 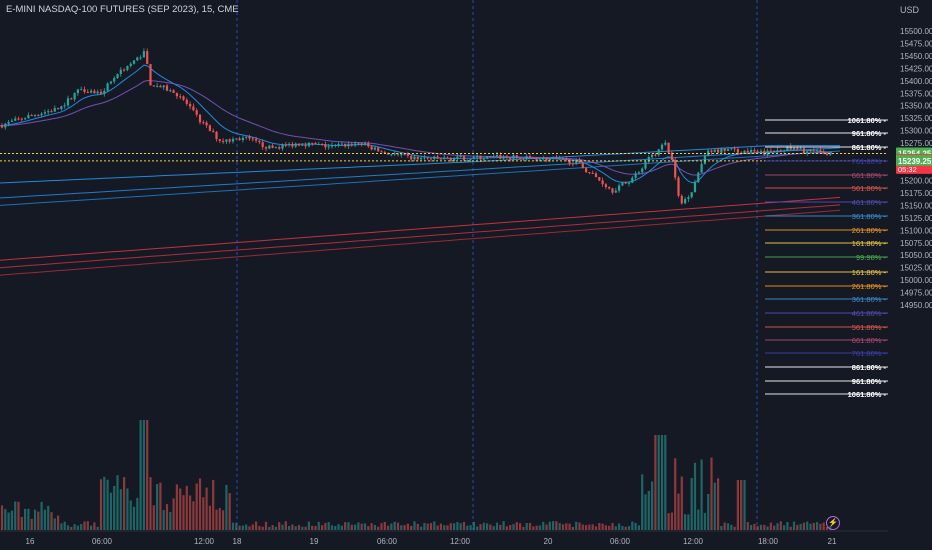 I want to click on fib-level-label: 861.80% -, so click(x=869, y=147).